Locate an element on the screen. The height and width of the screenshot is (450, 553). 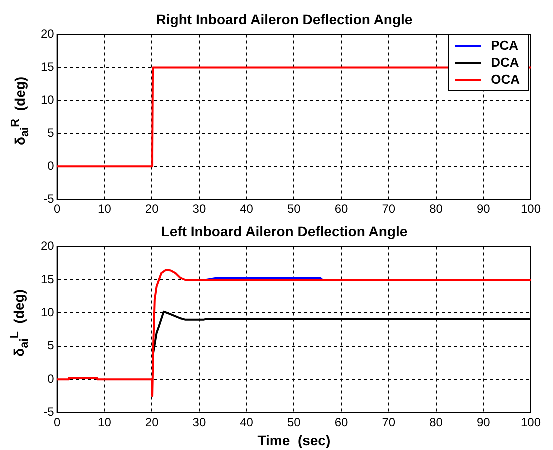
legend-label: OCA is located at coordinates (505, 79).